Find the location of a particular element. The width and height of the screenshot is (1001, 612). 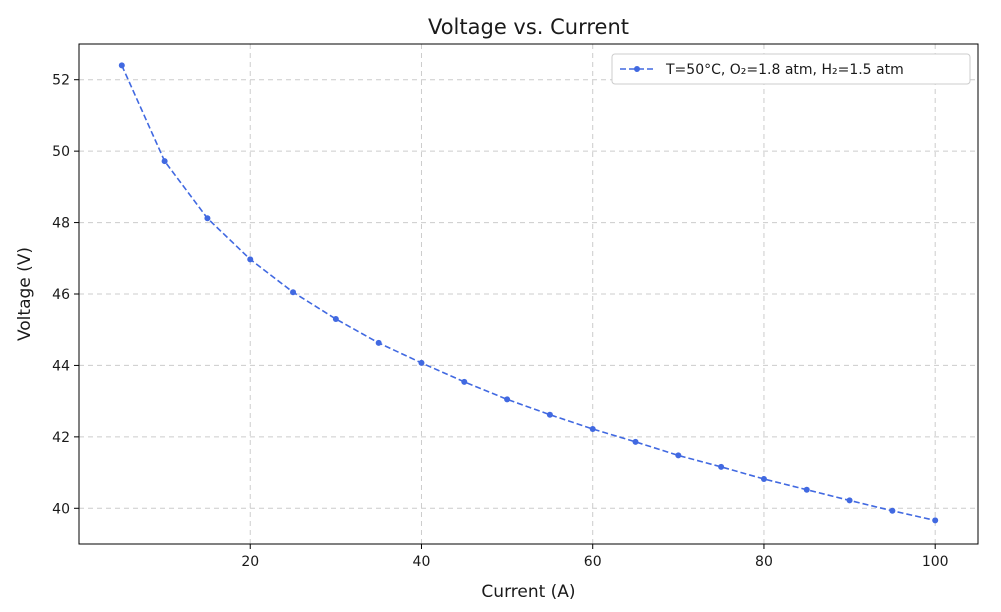

y-tick-label: 52 is located at coordinates (61, 81).